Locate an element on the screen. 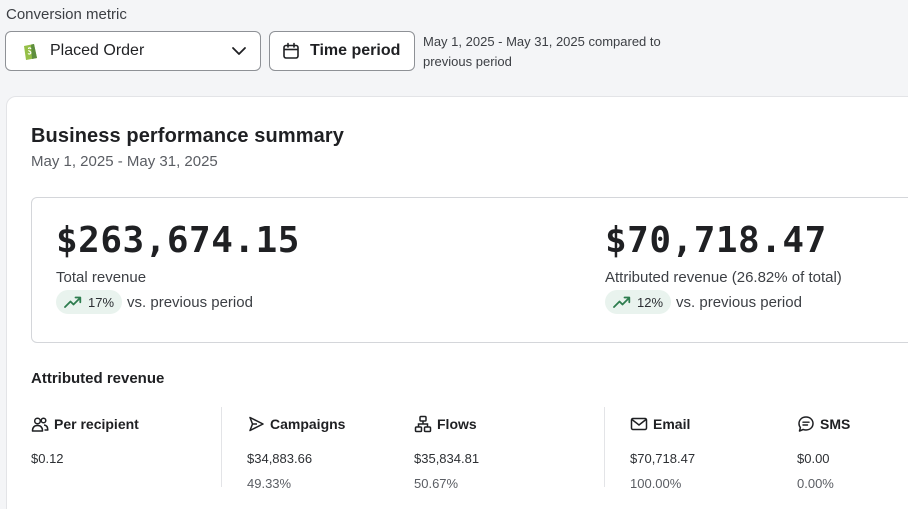  calendar-icon is located at coordinates (291, 50).